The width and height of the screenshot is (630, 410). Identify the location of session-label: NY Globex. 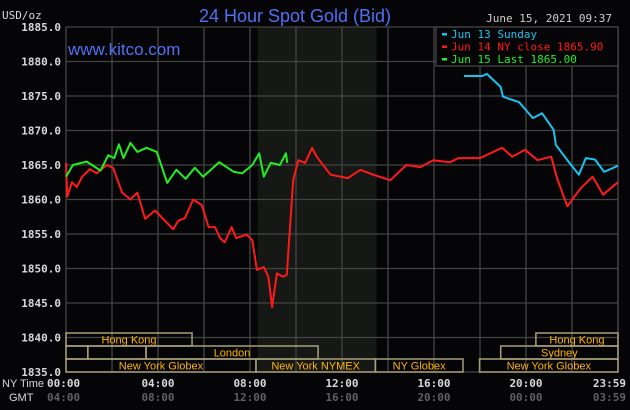
(419, 367).